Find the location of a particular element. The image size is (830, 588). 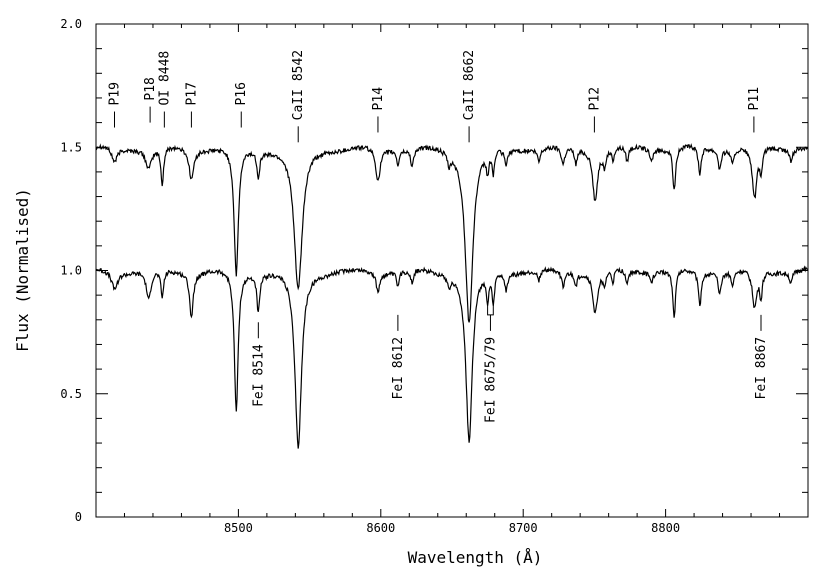

line-marker-label: P18 is located at coordinates (150, 88).